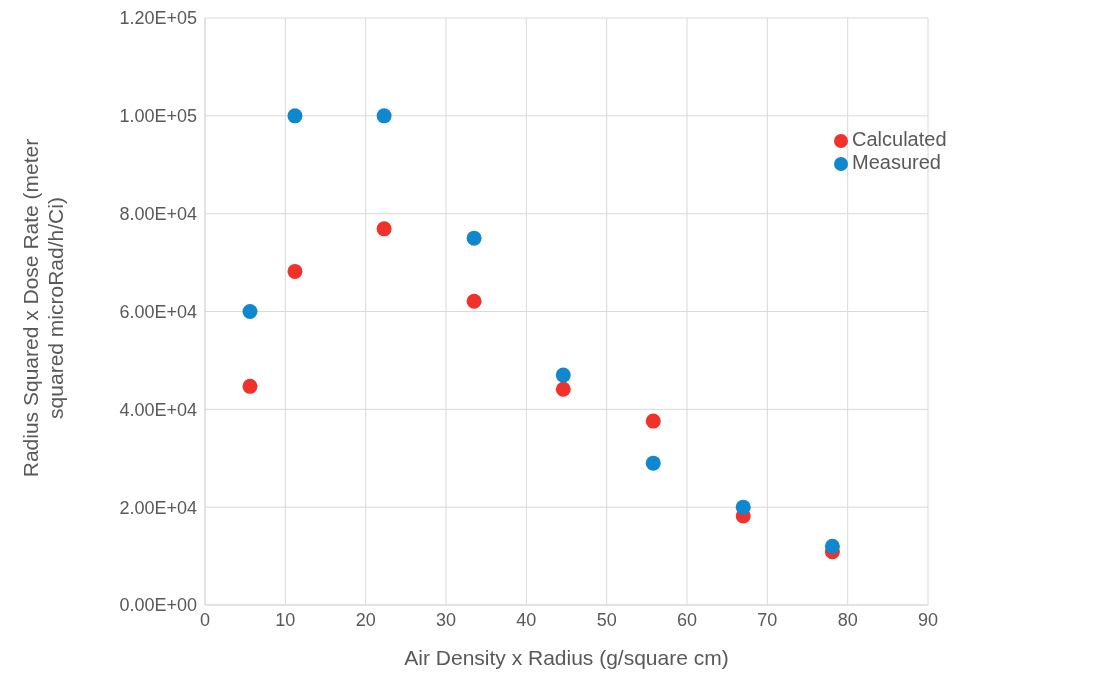  Describe the element at coordinates (365, 619) in the screenshot. I see `x-tick-label: 20` at that location.